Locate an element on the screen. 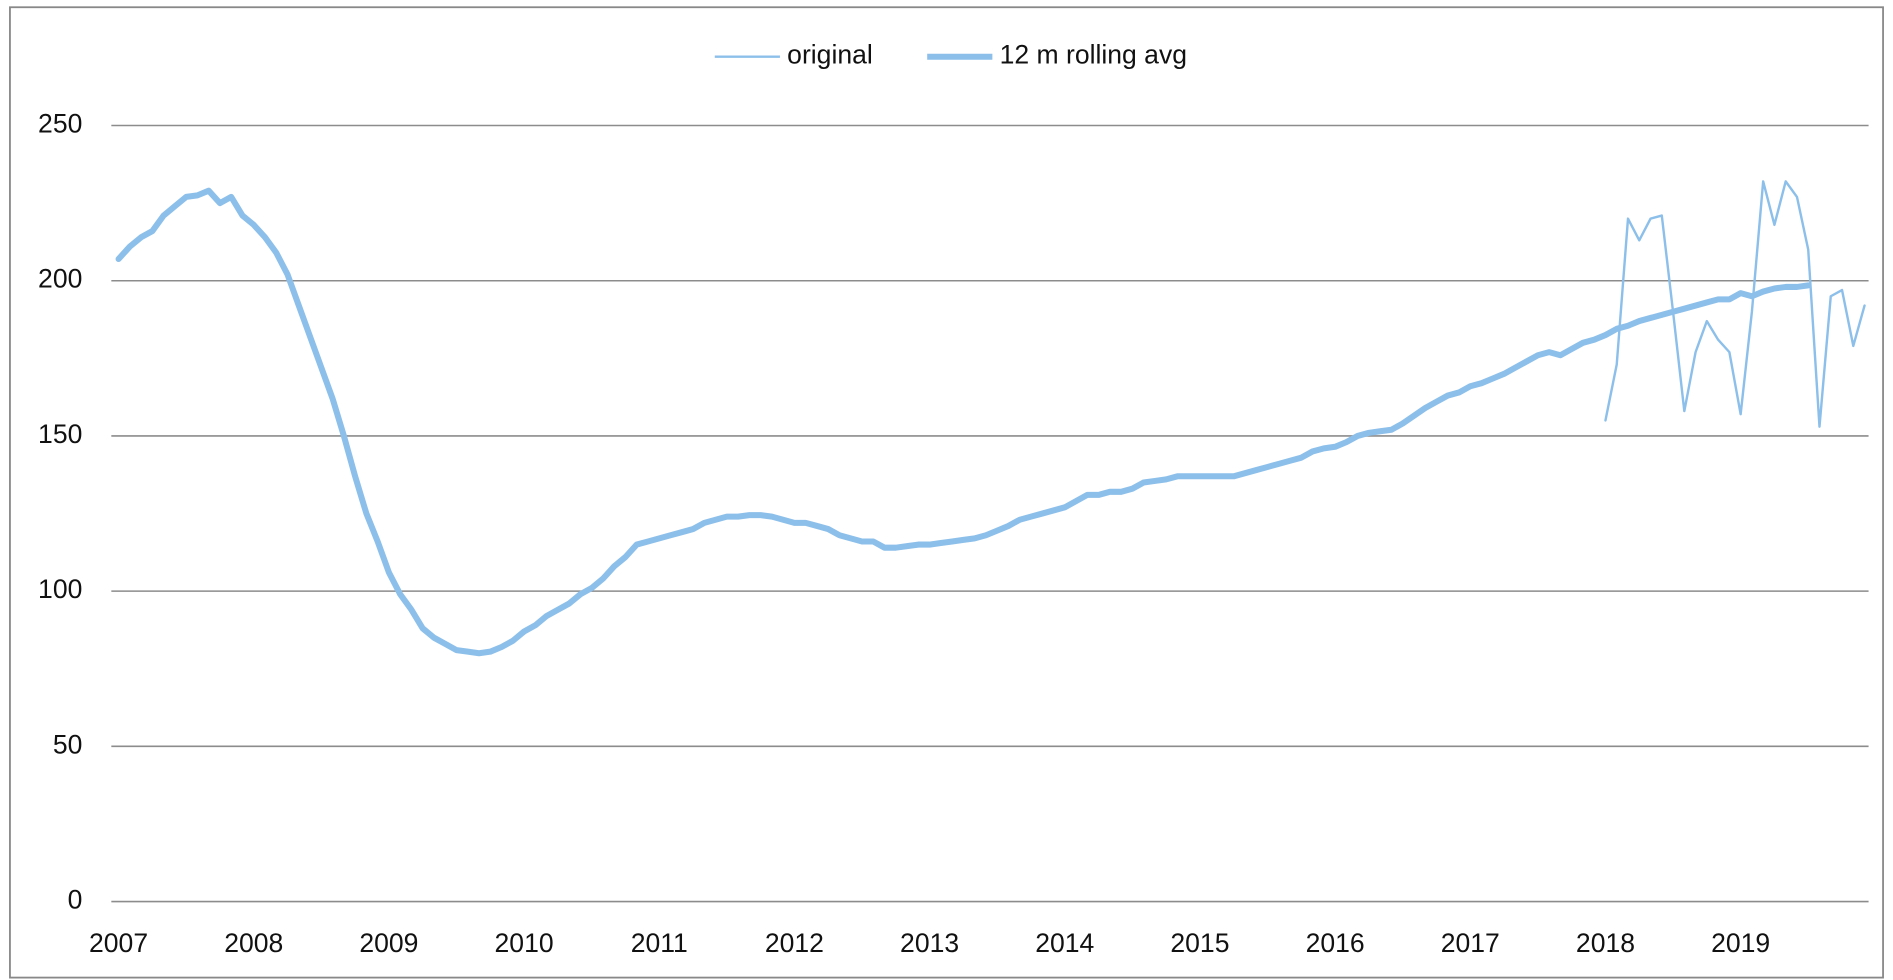 The height and width of the screenshot is (980, 1893). x-tick-label: 2013 is located at coordinates (929, 943).